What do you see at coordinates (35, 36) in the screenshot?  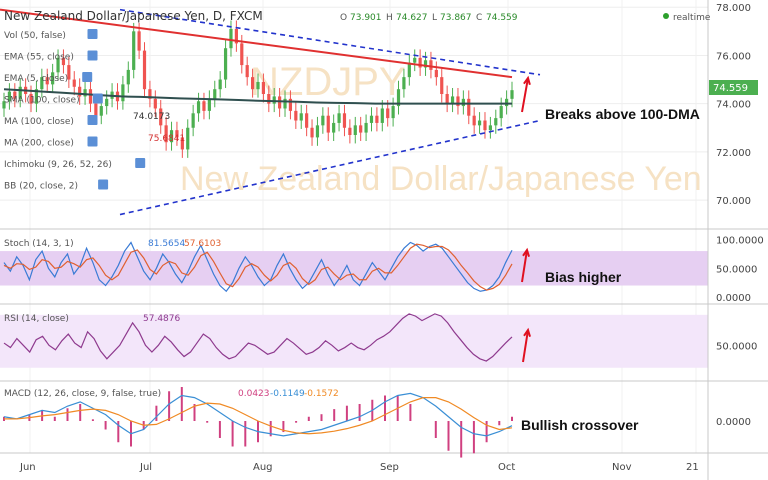 I see `indicator-legend-item: Vol (50, false)` at bounding box center [35, 36].